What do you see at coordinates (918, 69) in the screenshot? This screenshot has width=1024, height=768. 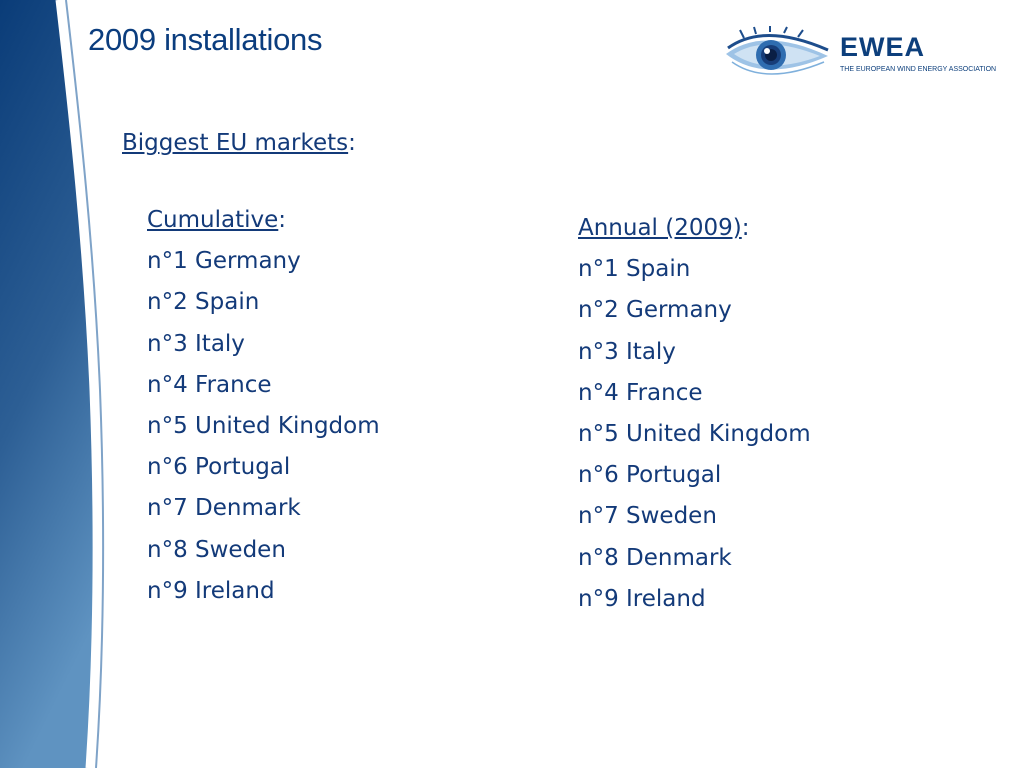 I see `logo-tagline: THE EUROPEAN WIND ENERGY ASSOCIATION` at bounding box center [918, 69].